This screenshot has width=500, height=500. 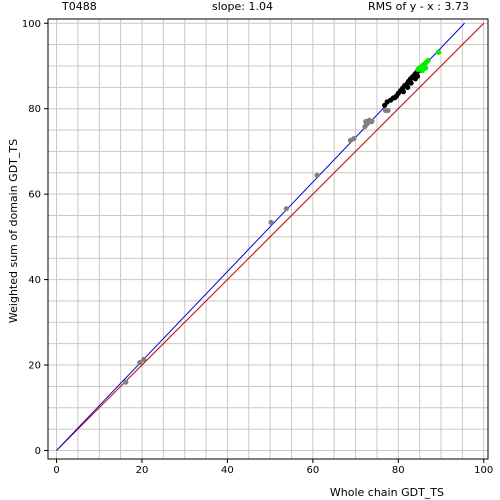 I want to click on x-tick-label: 100, so click(x=483, y=470).